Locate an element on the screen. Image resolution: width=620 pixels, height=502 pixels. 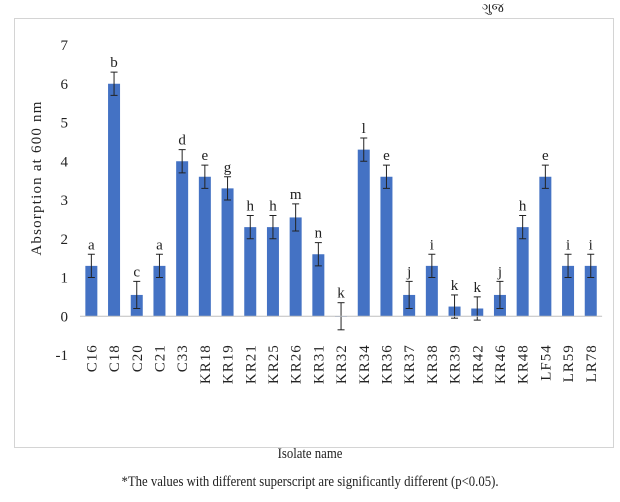
significance-label: l is located at coordinates (364, 129).